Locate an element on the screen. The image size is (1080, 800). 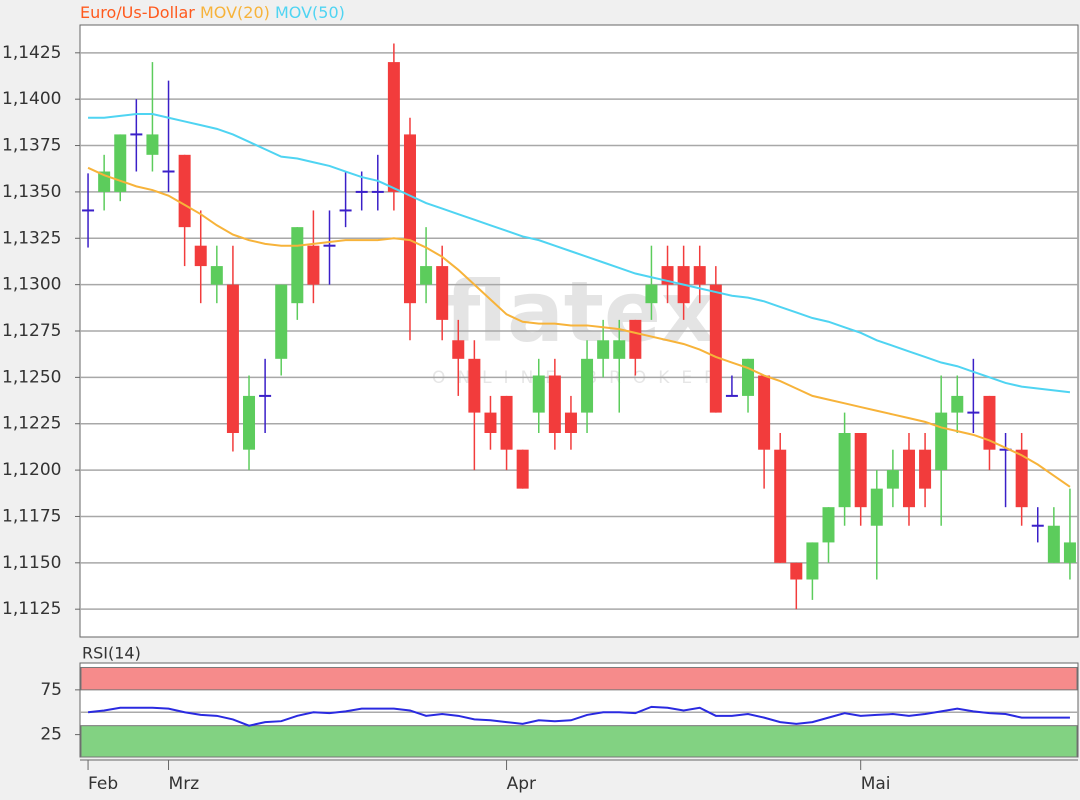
x-tick-label: Apr is located at coordinates (521, 784).